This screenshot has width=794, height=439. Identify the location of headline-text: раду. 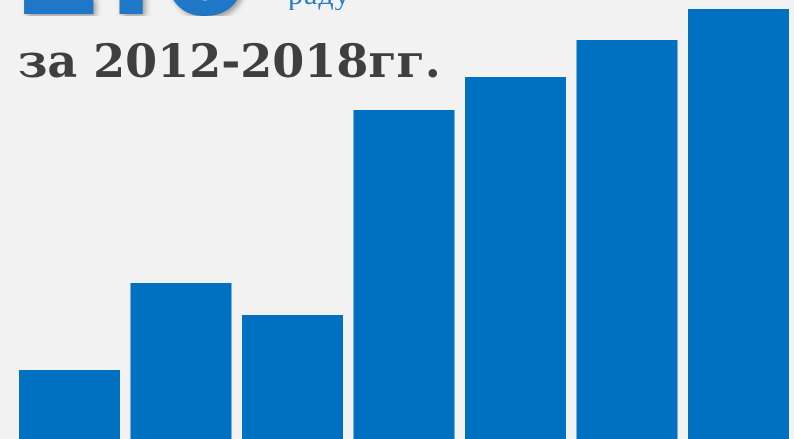
(319, 5).